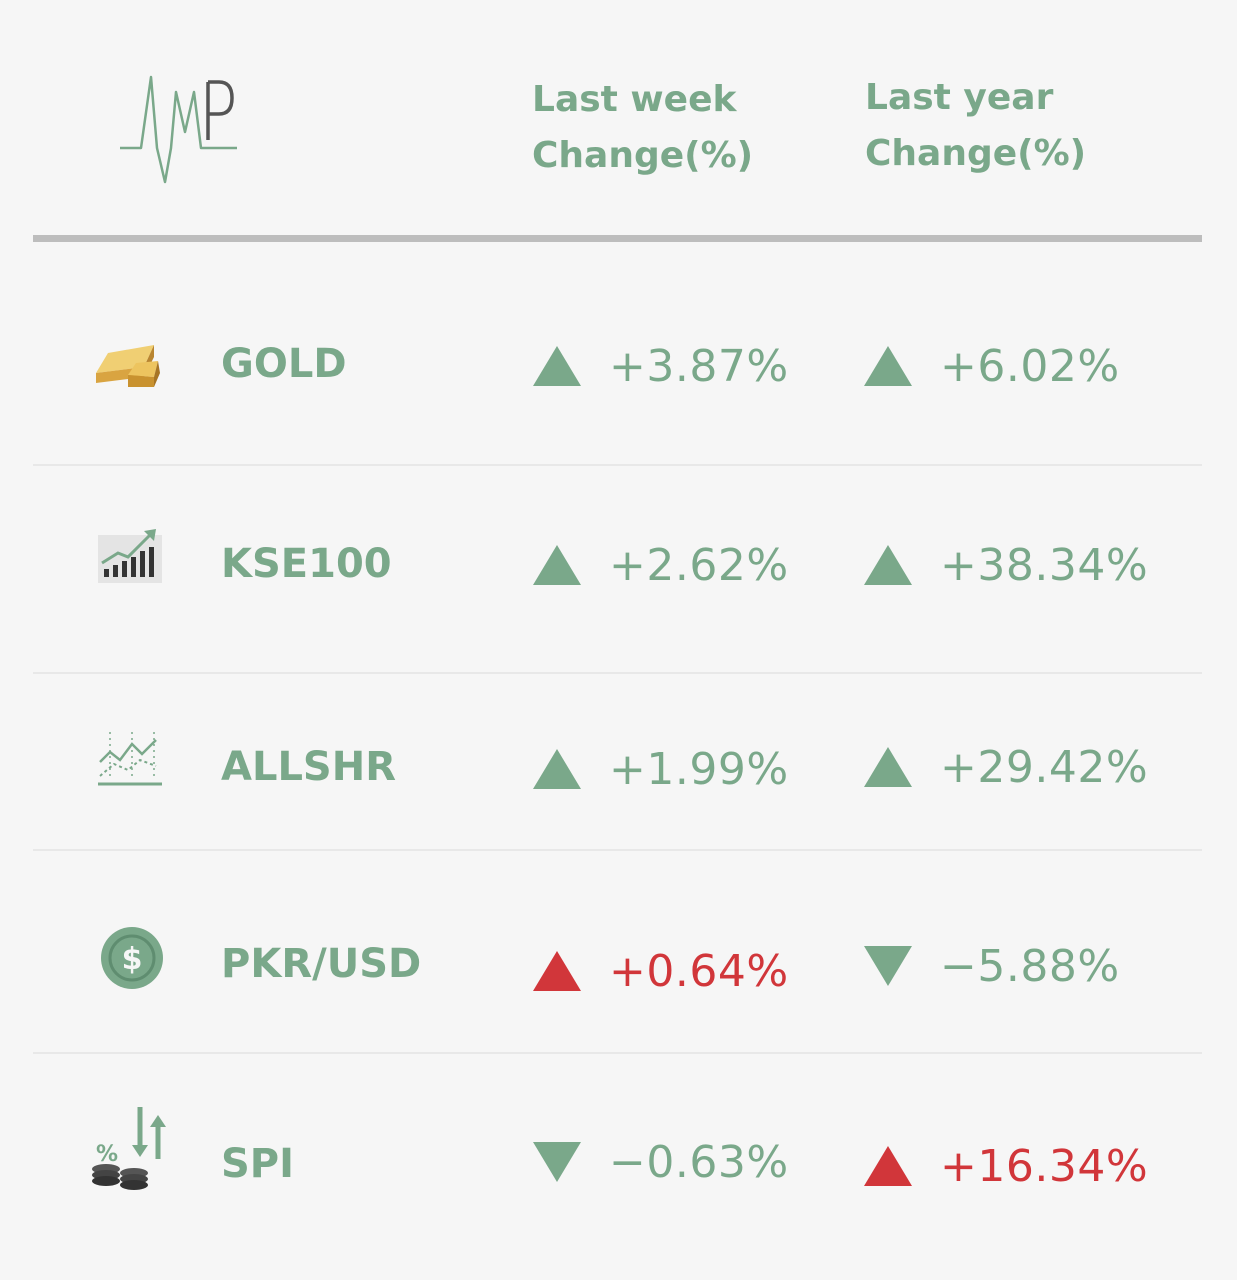 The height and width of the screenshot is (1280, 1237). I want to click on asset-name: ALLSHR, so click(309, 767).